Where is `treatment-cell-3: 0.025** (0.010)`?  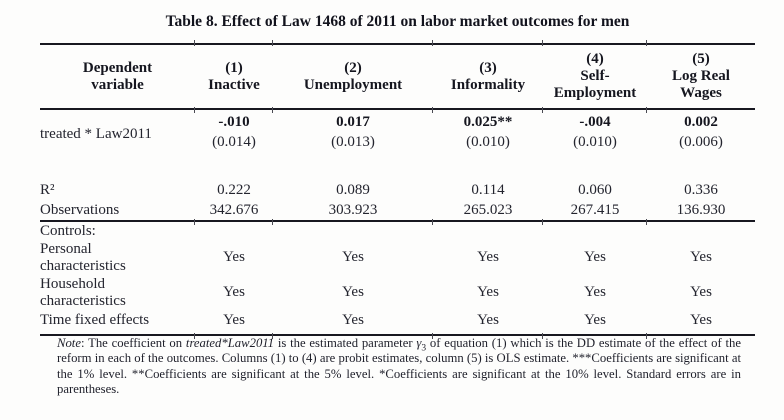
treatment-cell-3: 0.025** (0.010) is located at coordinates (488, 135).